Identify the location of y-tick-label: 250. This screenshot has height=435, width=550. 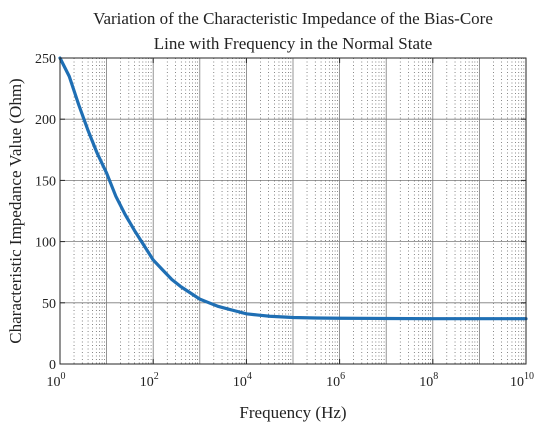
(45, 59).